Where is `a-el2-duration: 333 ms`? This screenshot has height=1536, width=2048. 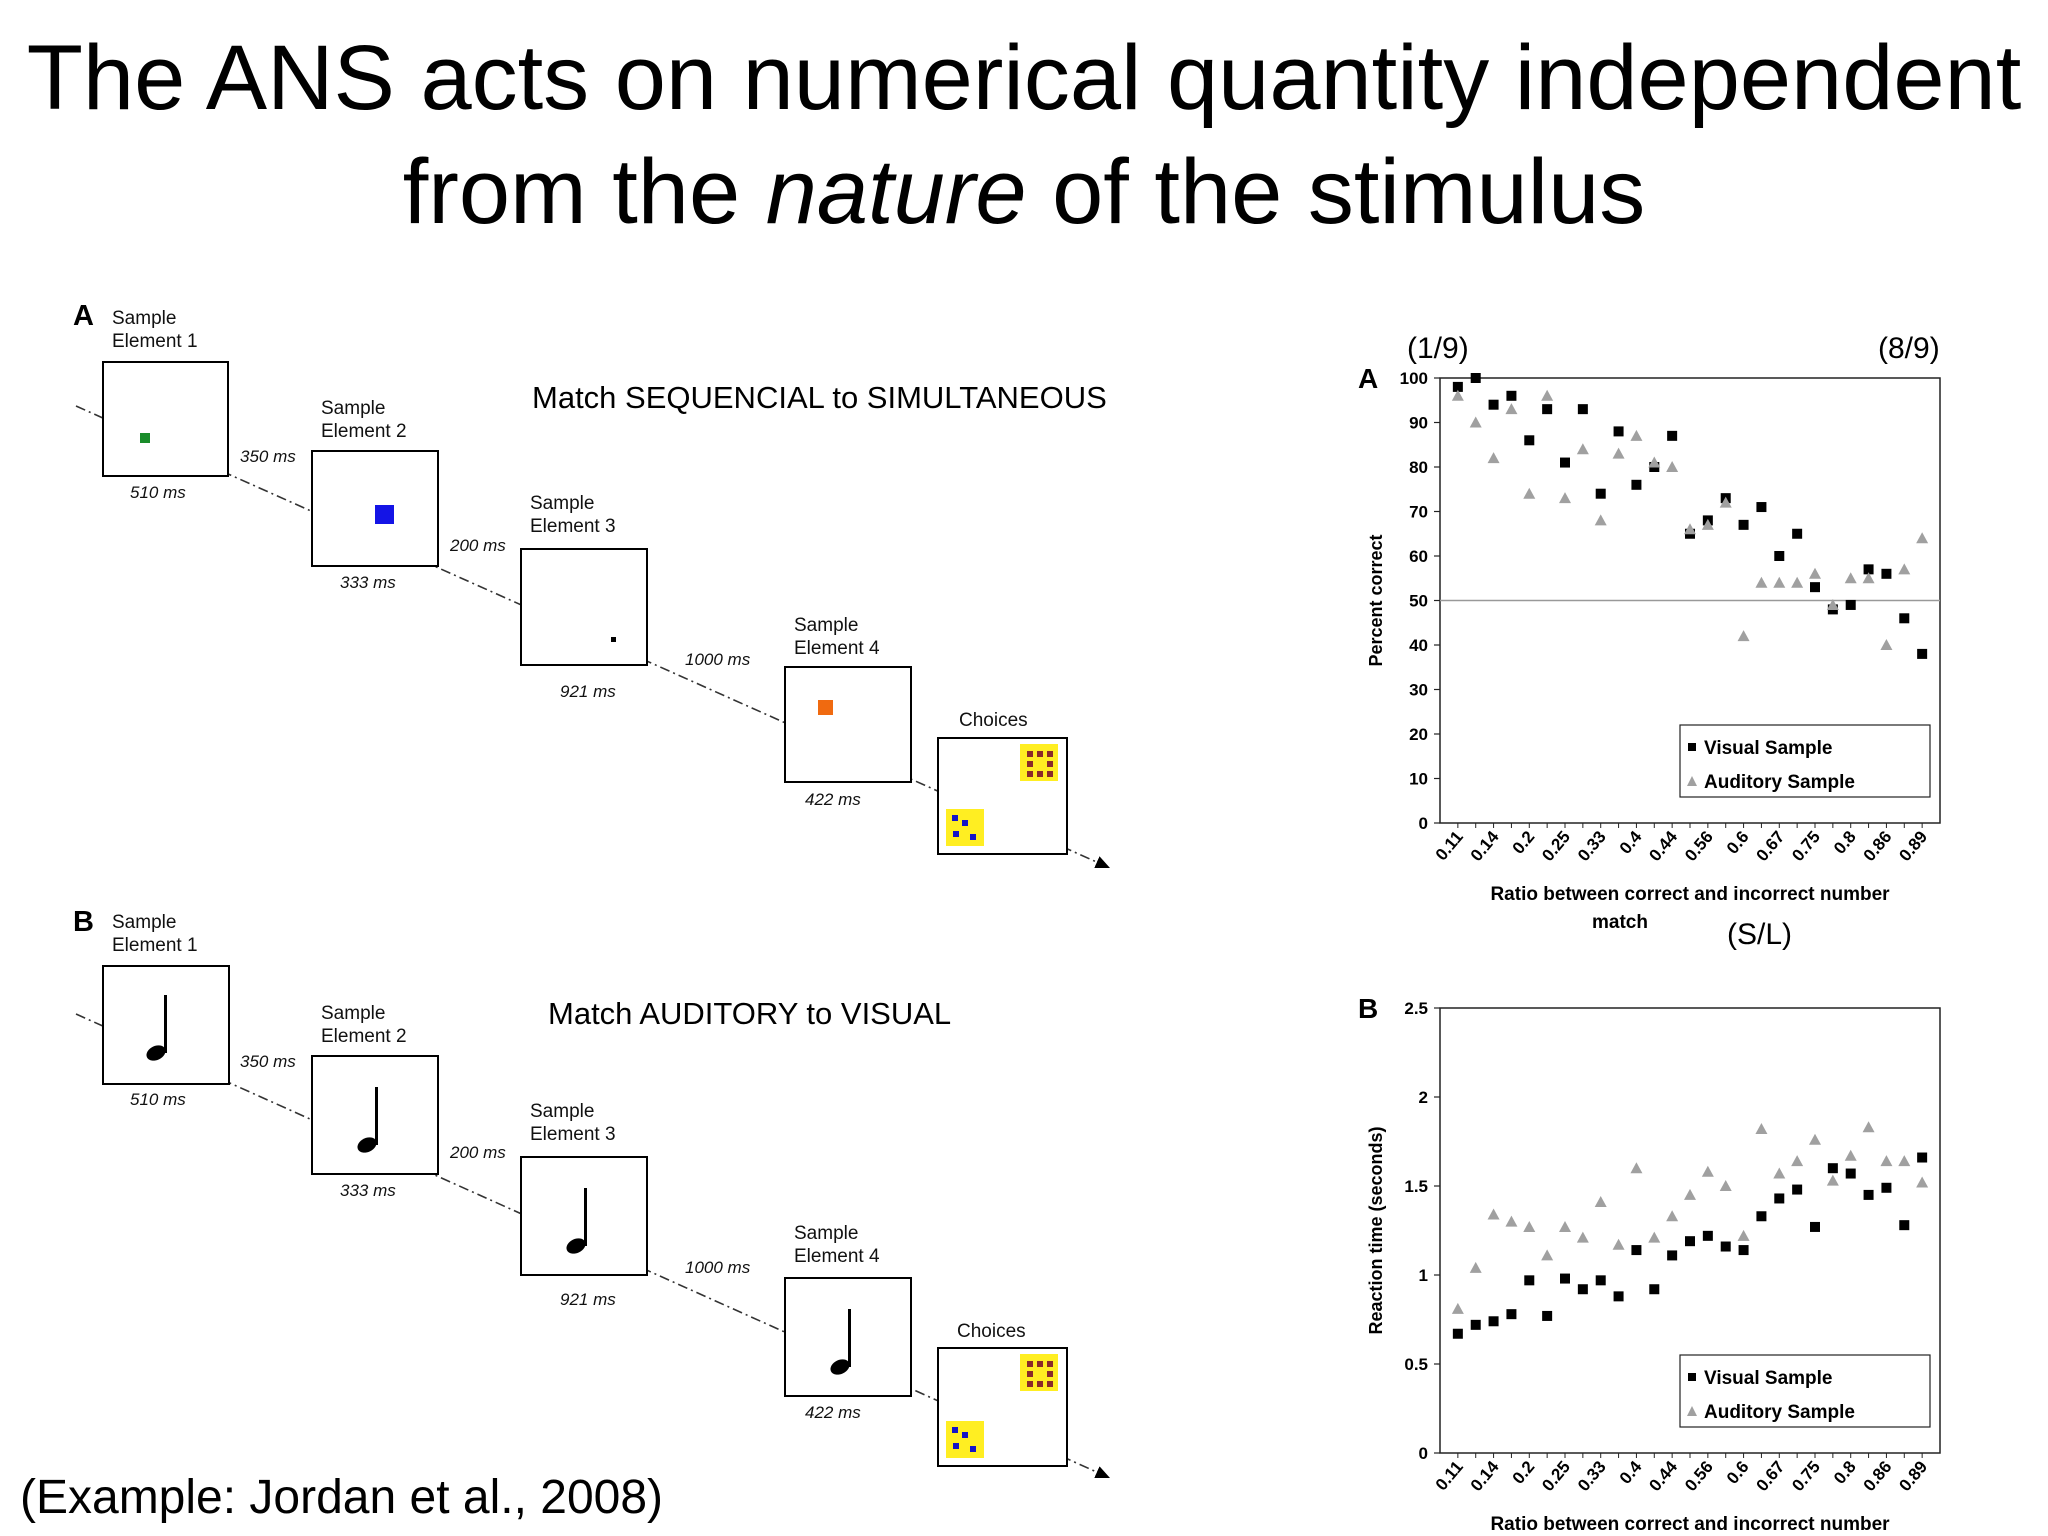
a-el2-duration: 333 ms is located at coordinates (368, 582).